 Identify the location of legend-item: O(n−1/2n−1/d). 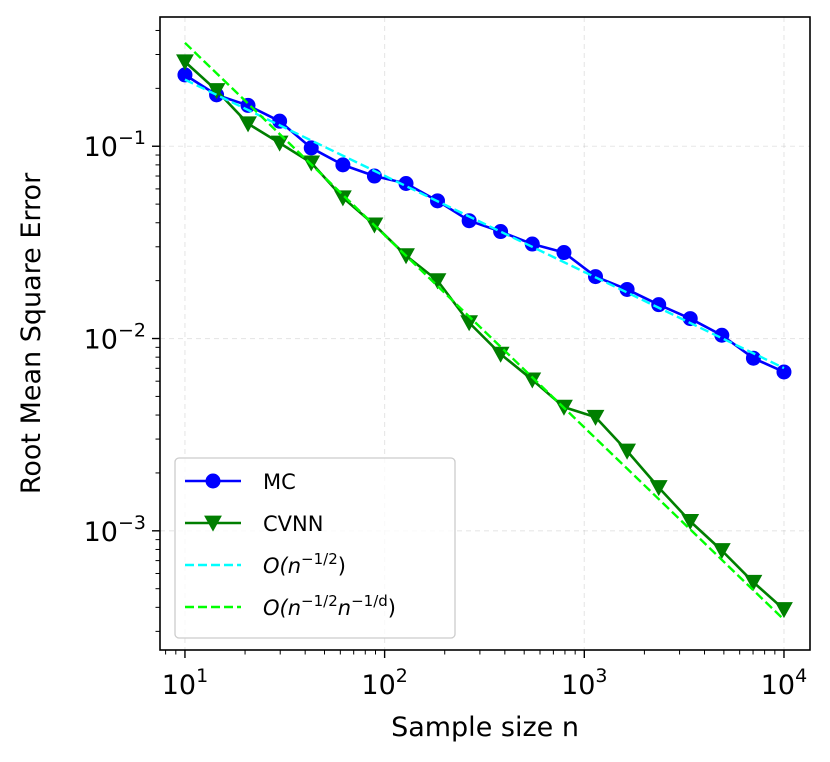
(290, 606).